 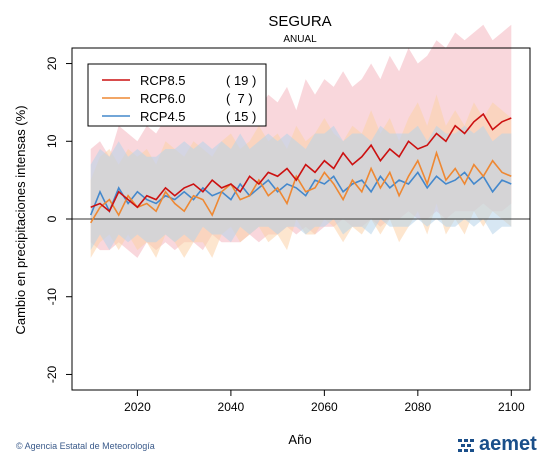 I want to click on y-axis-ticks: -20 -10 0 10 20, so click(x=58, y=220).